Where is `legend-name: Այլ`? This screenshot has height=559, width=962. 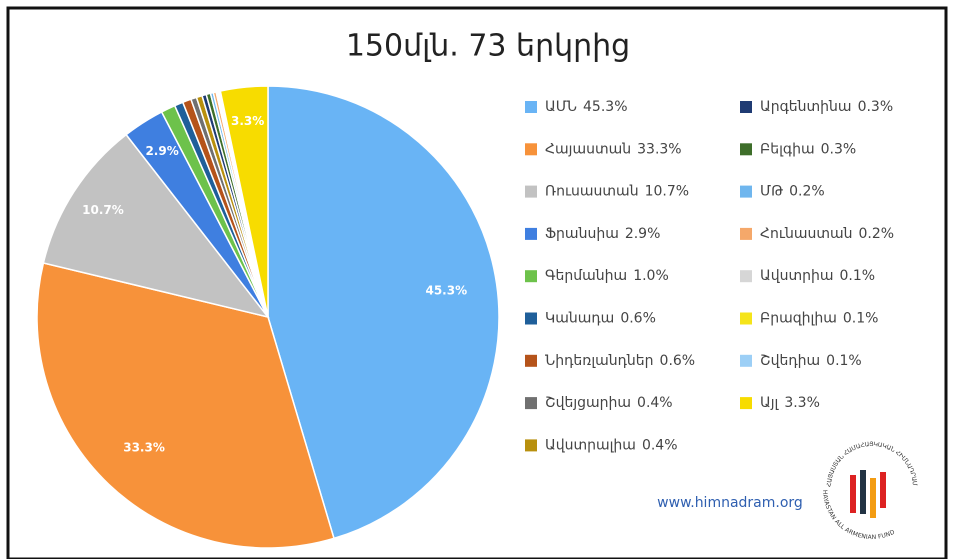 legend-name: Այլ is located at coordinates (770, 403).